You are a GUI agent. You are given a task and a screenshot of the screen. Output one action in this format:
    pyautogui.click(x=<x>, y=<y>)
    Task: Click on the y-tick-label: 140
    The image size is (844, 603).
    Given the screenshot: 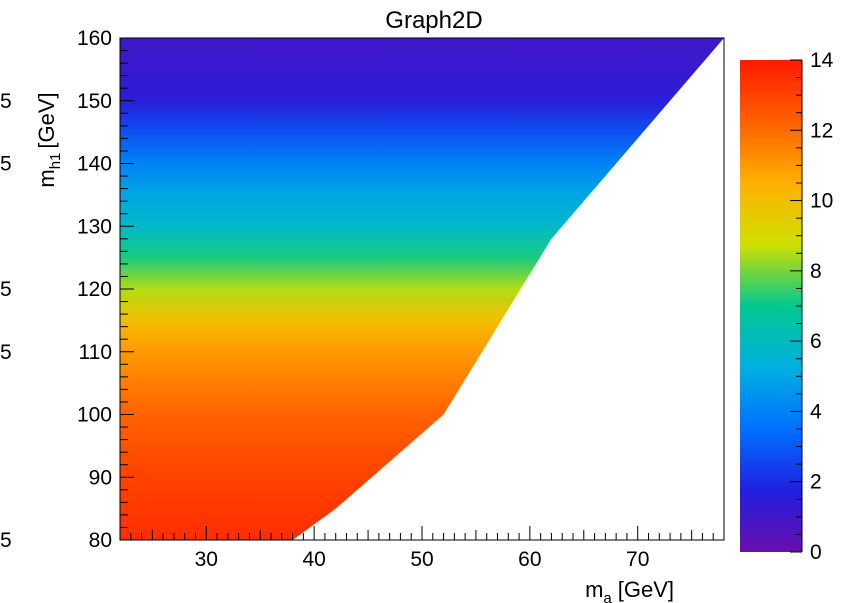 What is the action you would take?
    pyautogui.click(x=94, y=164)
    